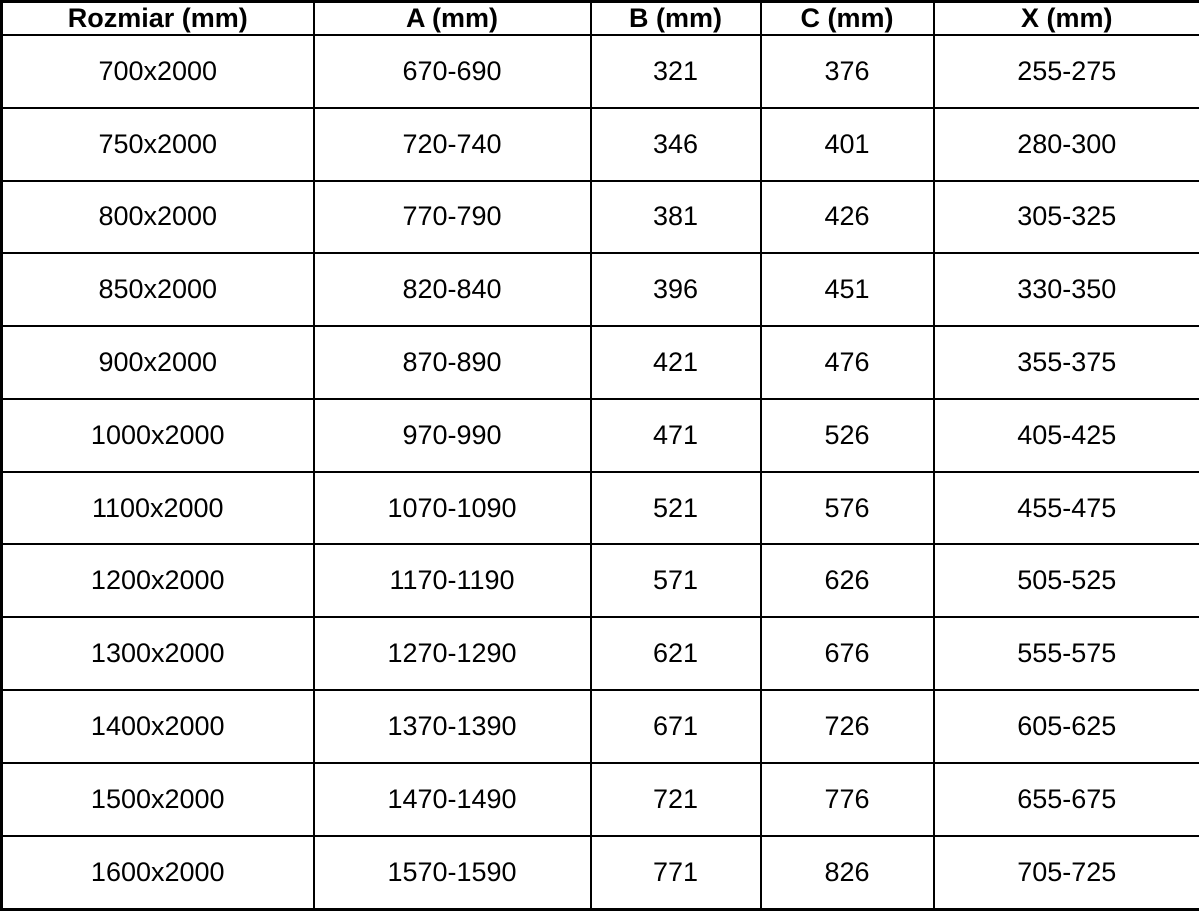 This screenshot has width=1199, height=911. Describe the element at coordinates (157, 18) in the screenshot. I see `column-header-rozmiar: Rozmiar (mm)` at that location.